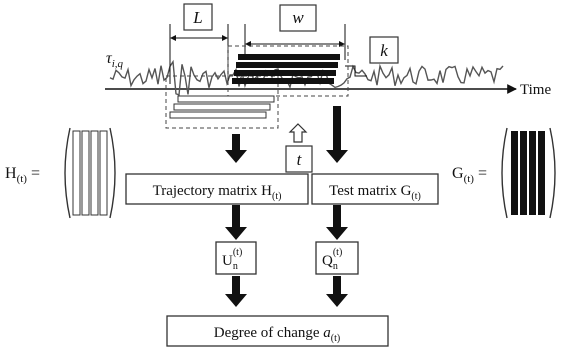  Describe the element at coordinates (115, 60) in the screenshot. I see `tau-label: τi,q` at that location.